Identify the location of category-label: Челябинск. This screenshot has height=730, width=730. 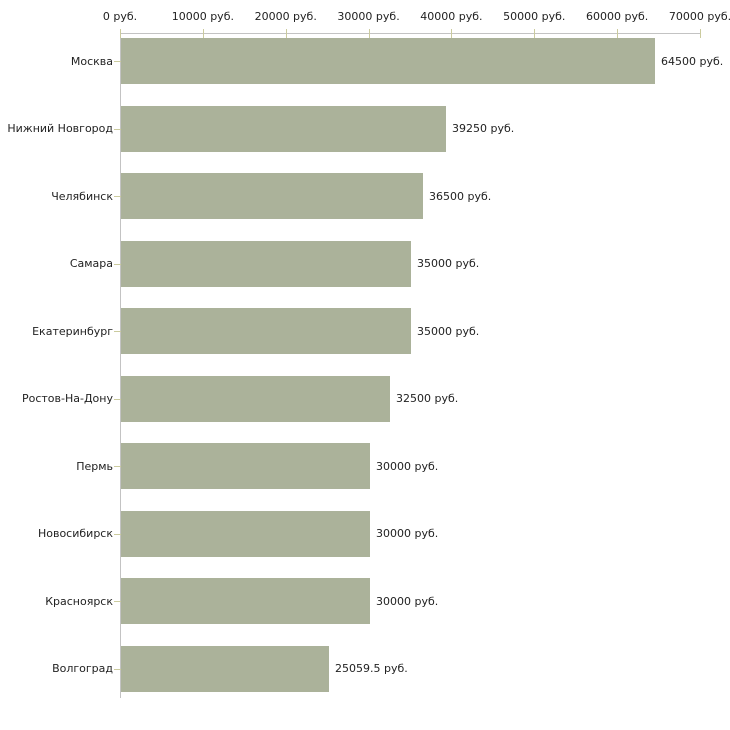
(82, 196).